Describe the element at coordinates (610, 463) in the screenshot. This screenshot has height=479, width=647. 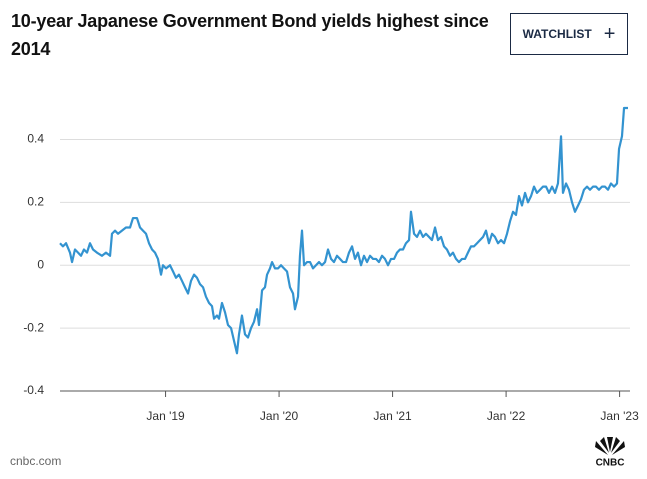
I see `logo-text: CNBC` at that location.